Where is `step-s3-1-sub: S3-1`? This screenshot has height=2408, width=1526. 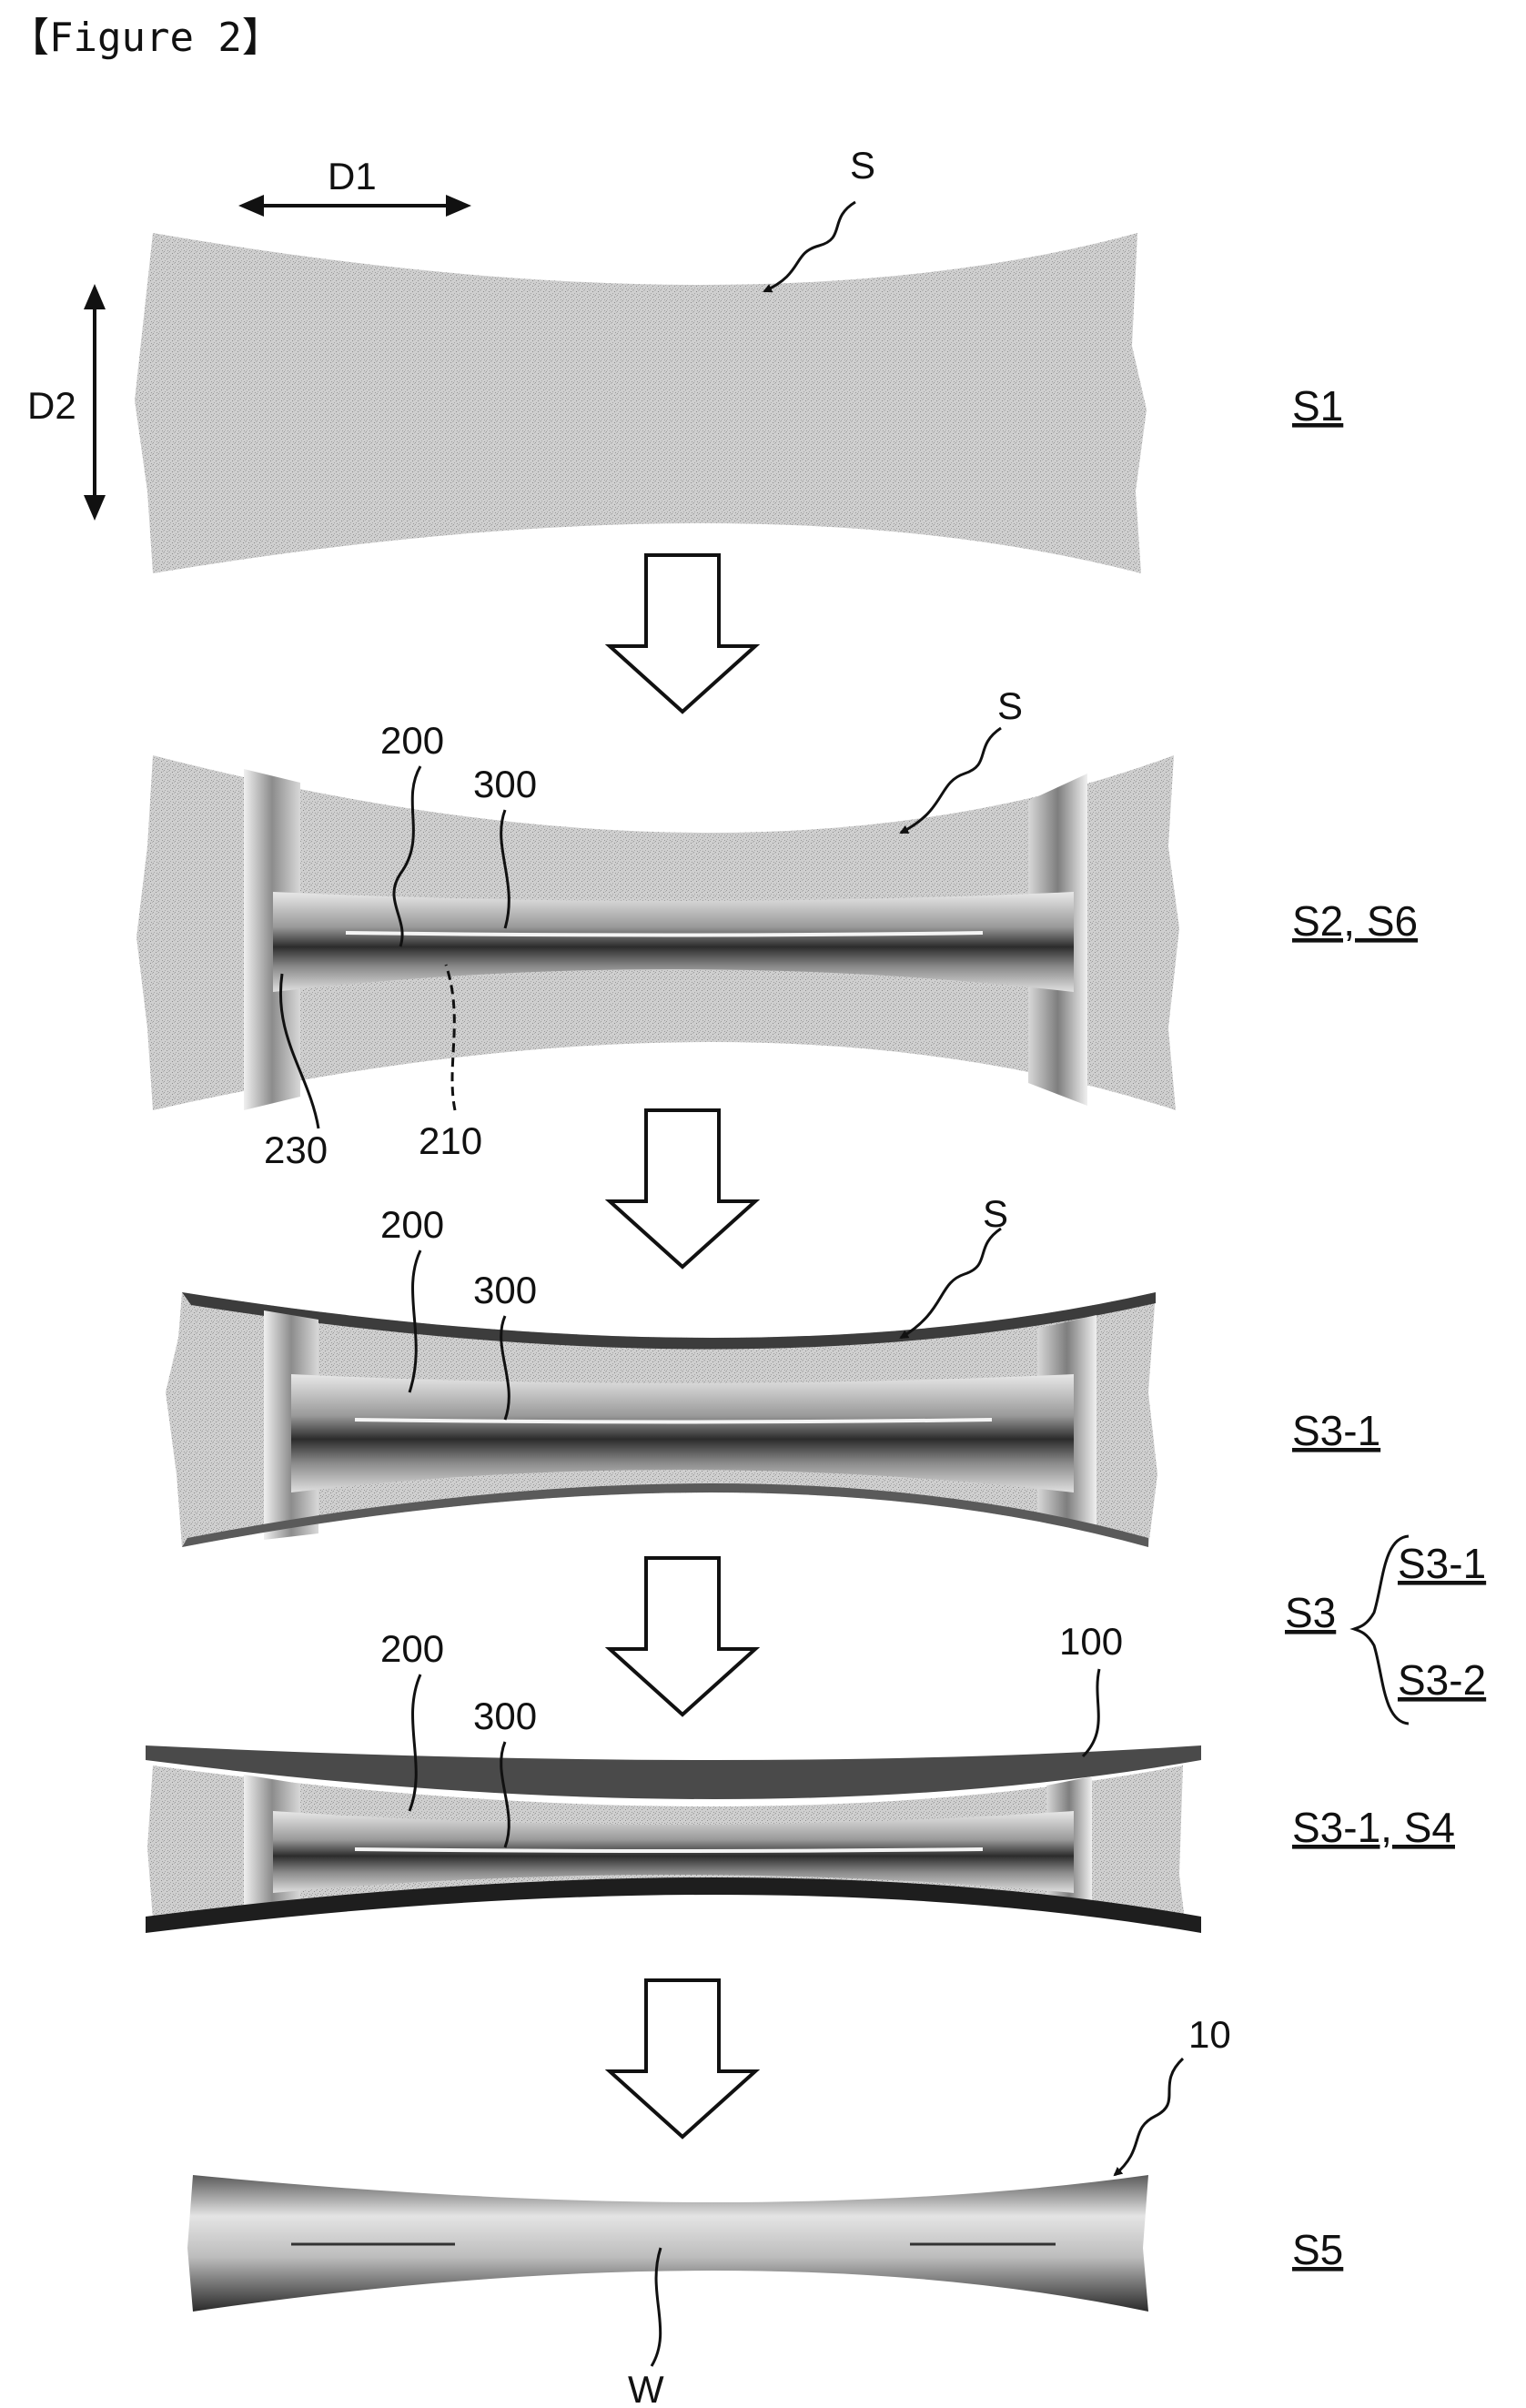 step-s3-1-sub: S3-1 is located at coordinates (1442, 1563).